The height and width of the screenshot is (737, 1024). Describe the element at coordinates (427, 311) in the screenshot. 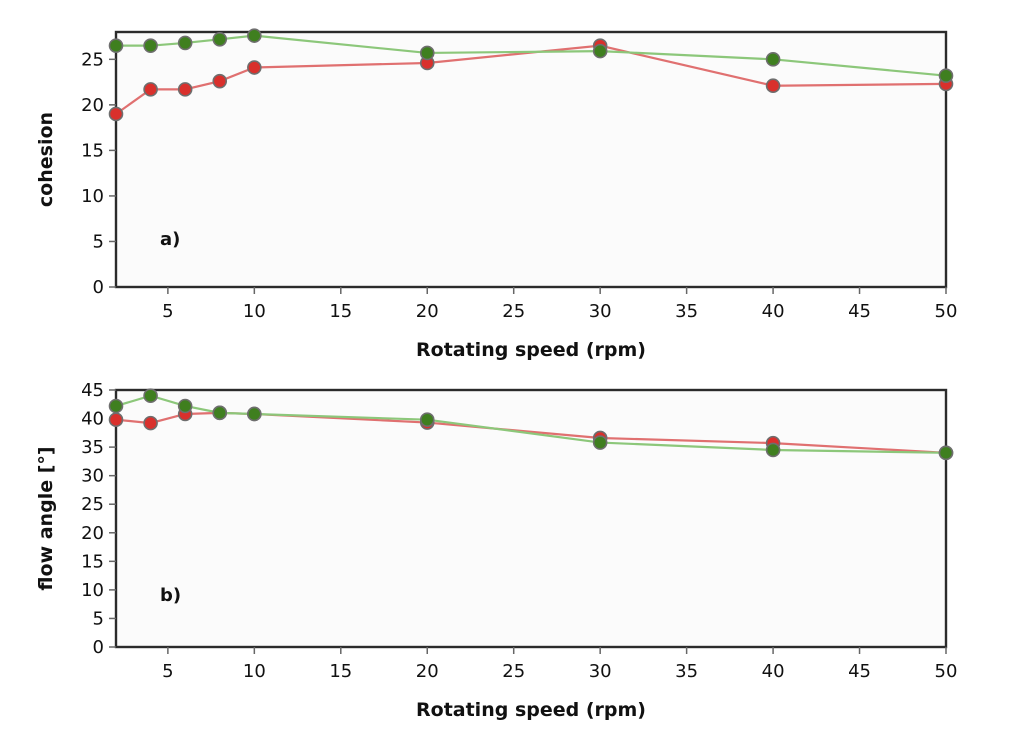

I see `chart0-xtick-label: 20` at that location.